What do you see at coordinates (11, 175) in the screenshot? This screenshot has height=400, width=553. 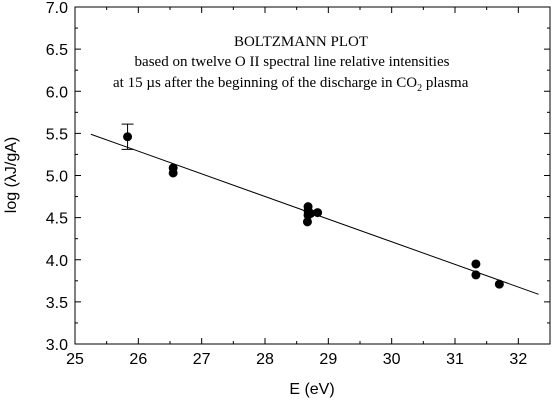 I see `y-axis-title: log (λJ/gA)` at bounding box center [11, 175].